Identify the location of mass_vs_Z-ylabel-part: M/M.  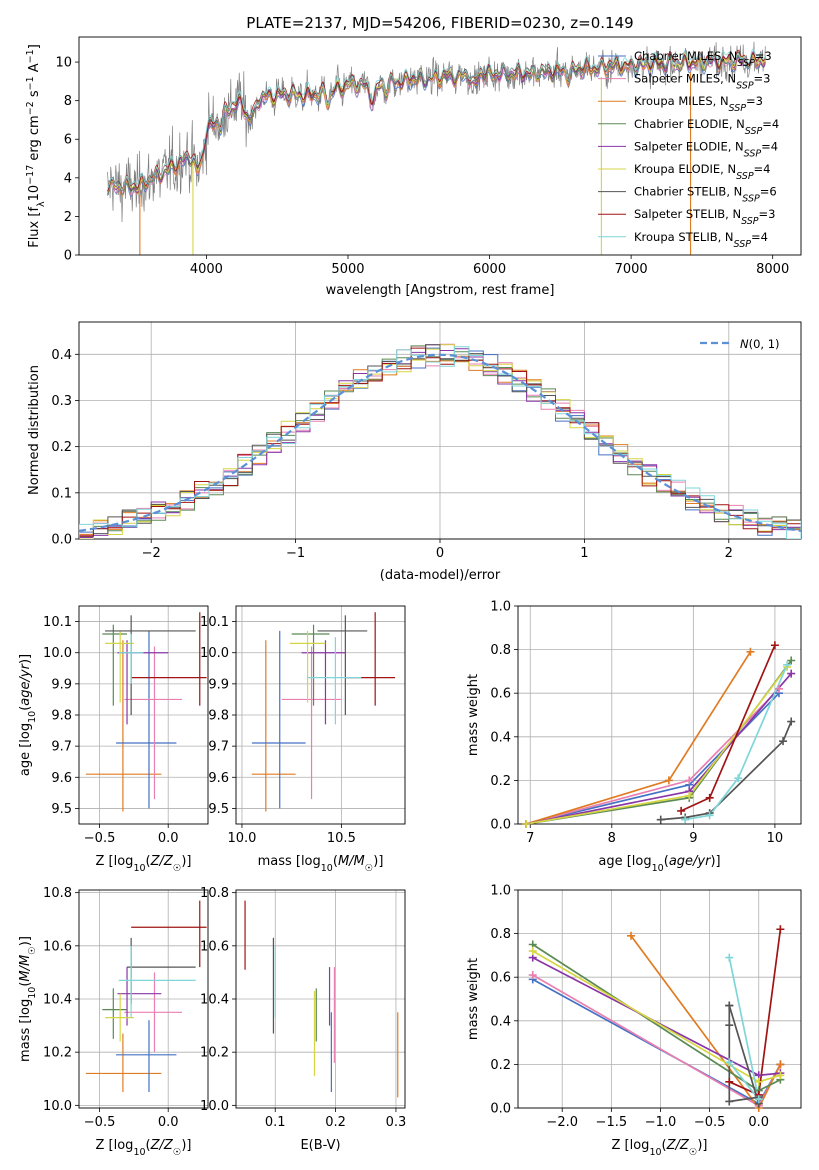
(25, 968).